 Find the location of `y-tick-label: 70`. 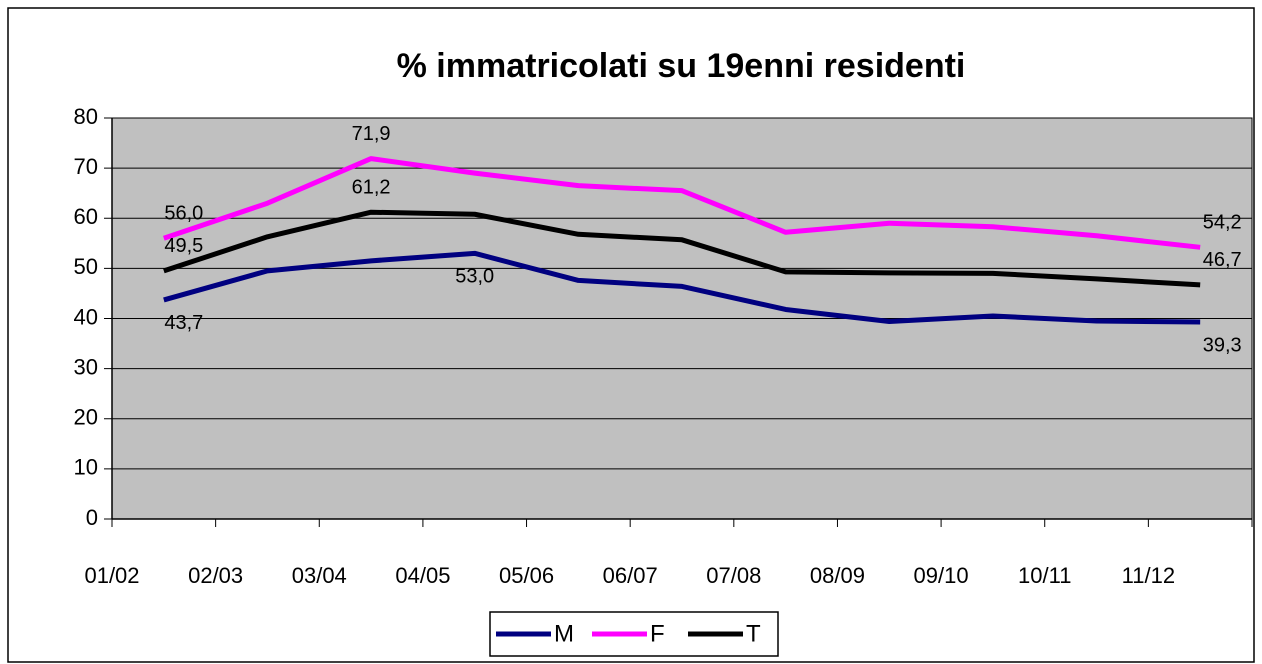

y-tick-label: 70 is located at coordinates (86, 166).